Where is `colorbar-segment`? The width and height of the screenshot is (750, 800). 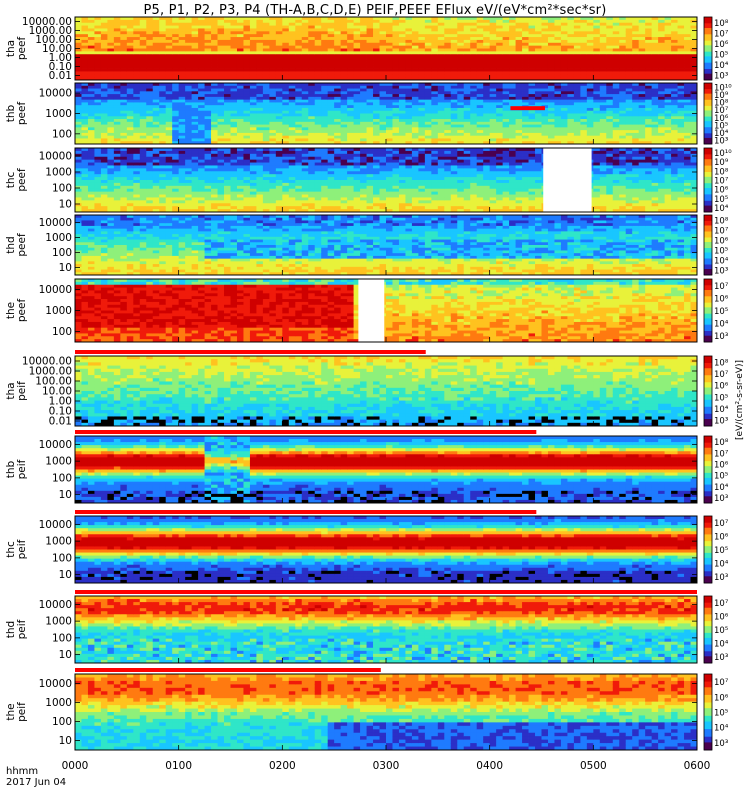 colorbar-segment is located at coordinates (708, 76).